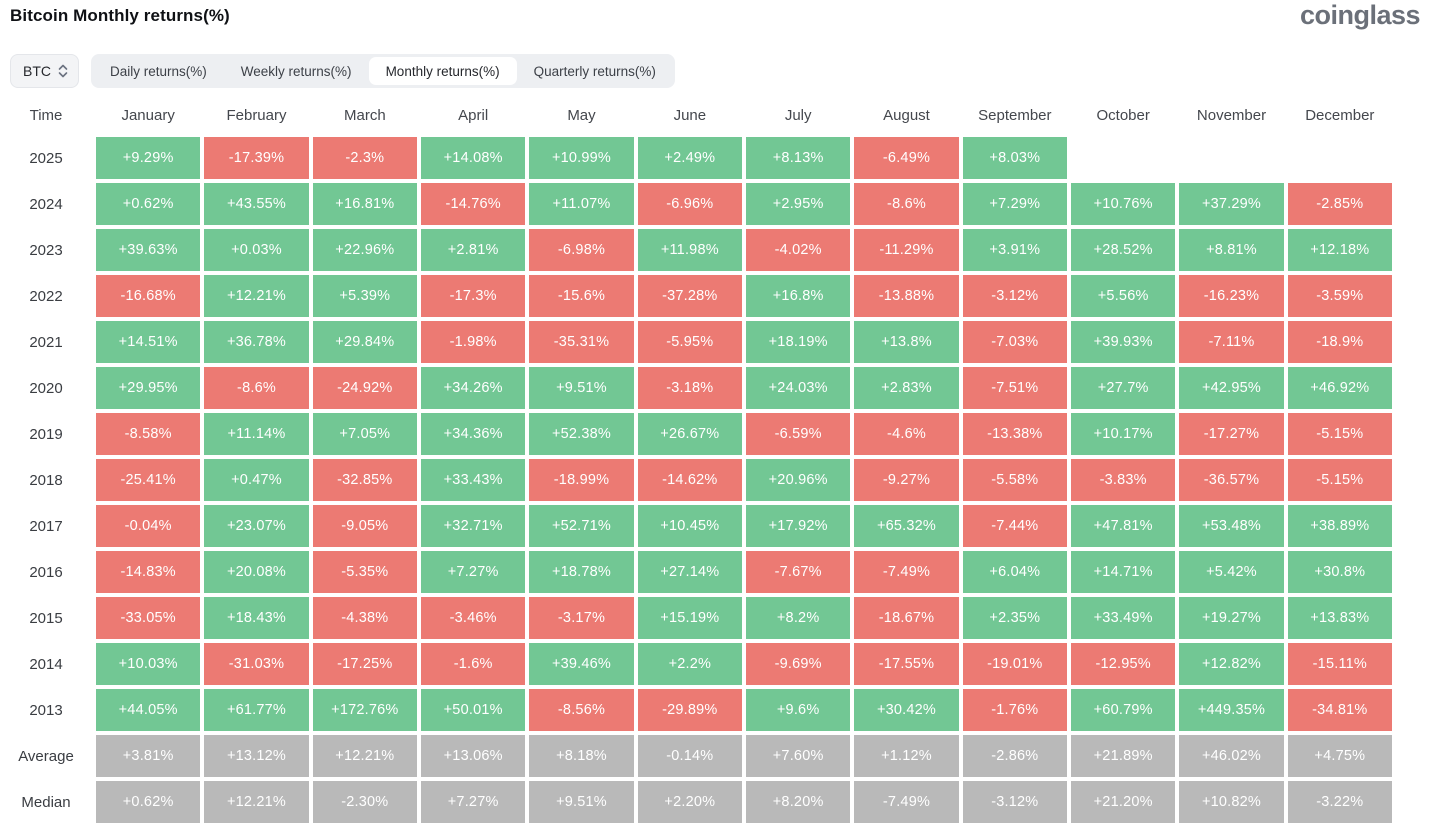 The width and height of the screenshot is (1436, 836). What do you see at coordinates (1014, 710) in the screenshot?
I see `return-cell: -1.76%` at bounding box center [1014, 710].